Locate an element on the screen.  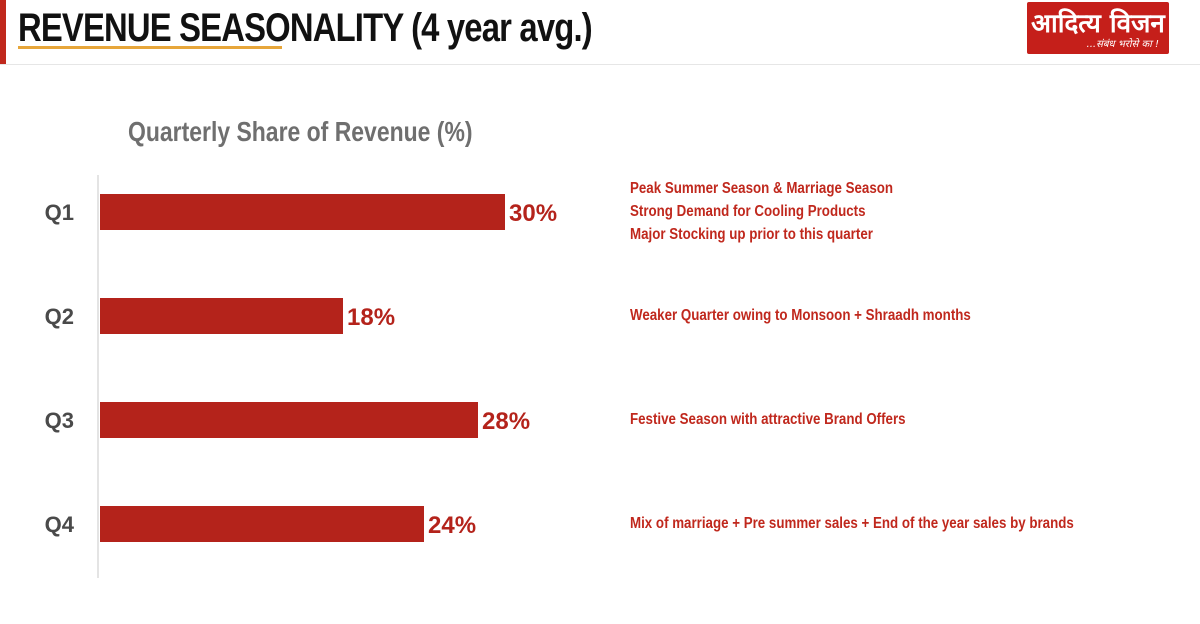
category-label-q3: Q3 is located at coordinates (59, 420).